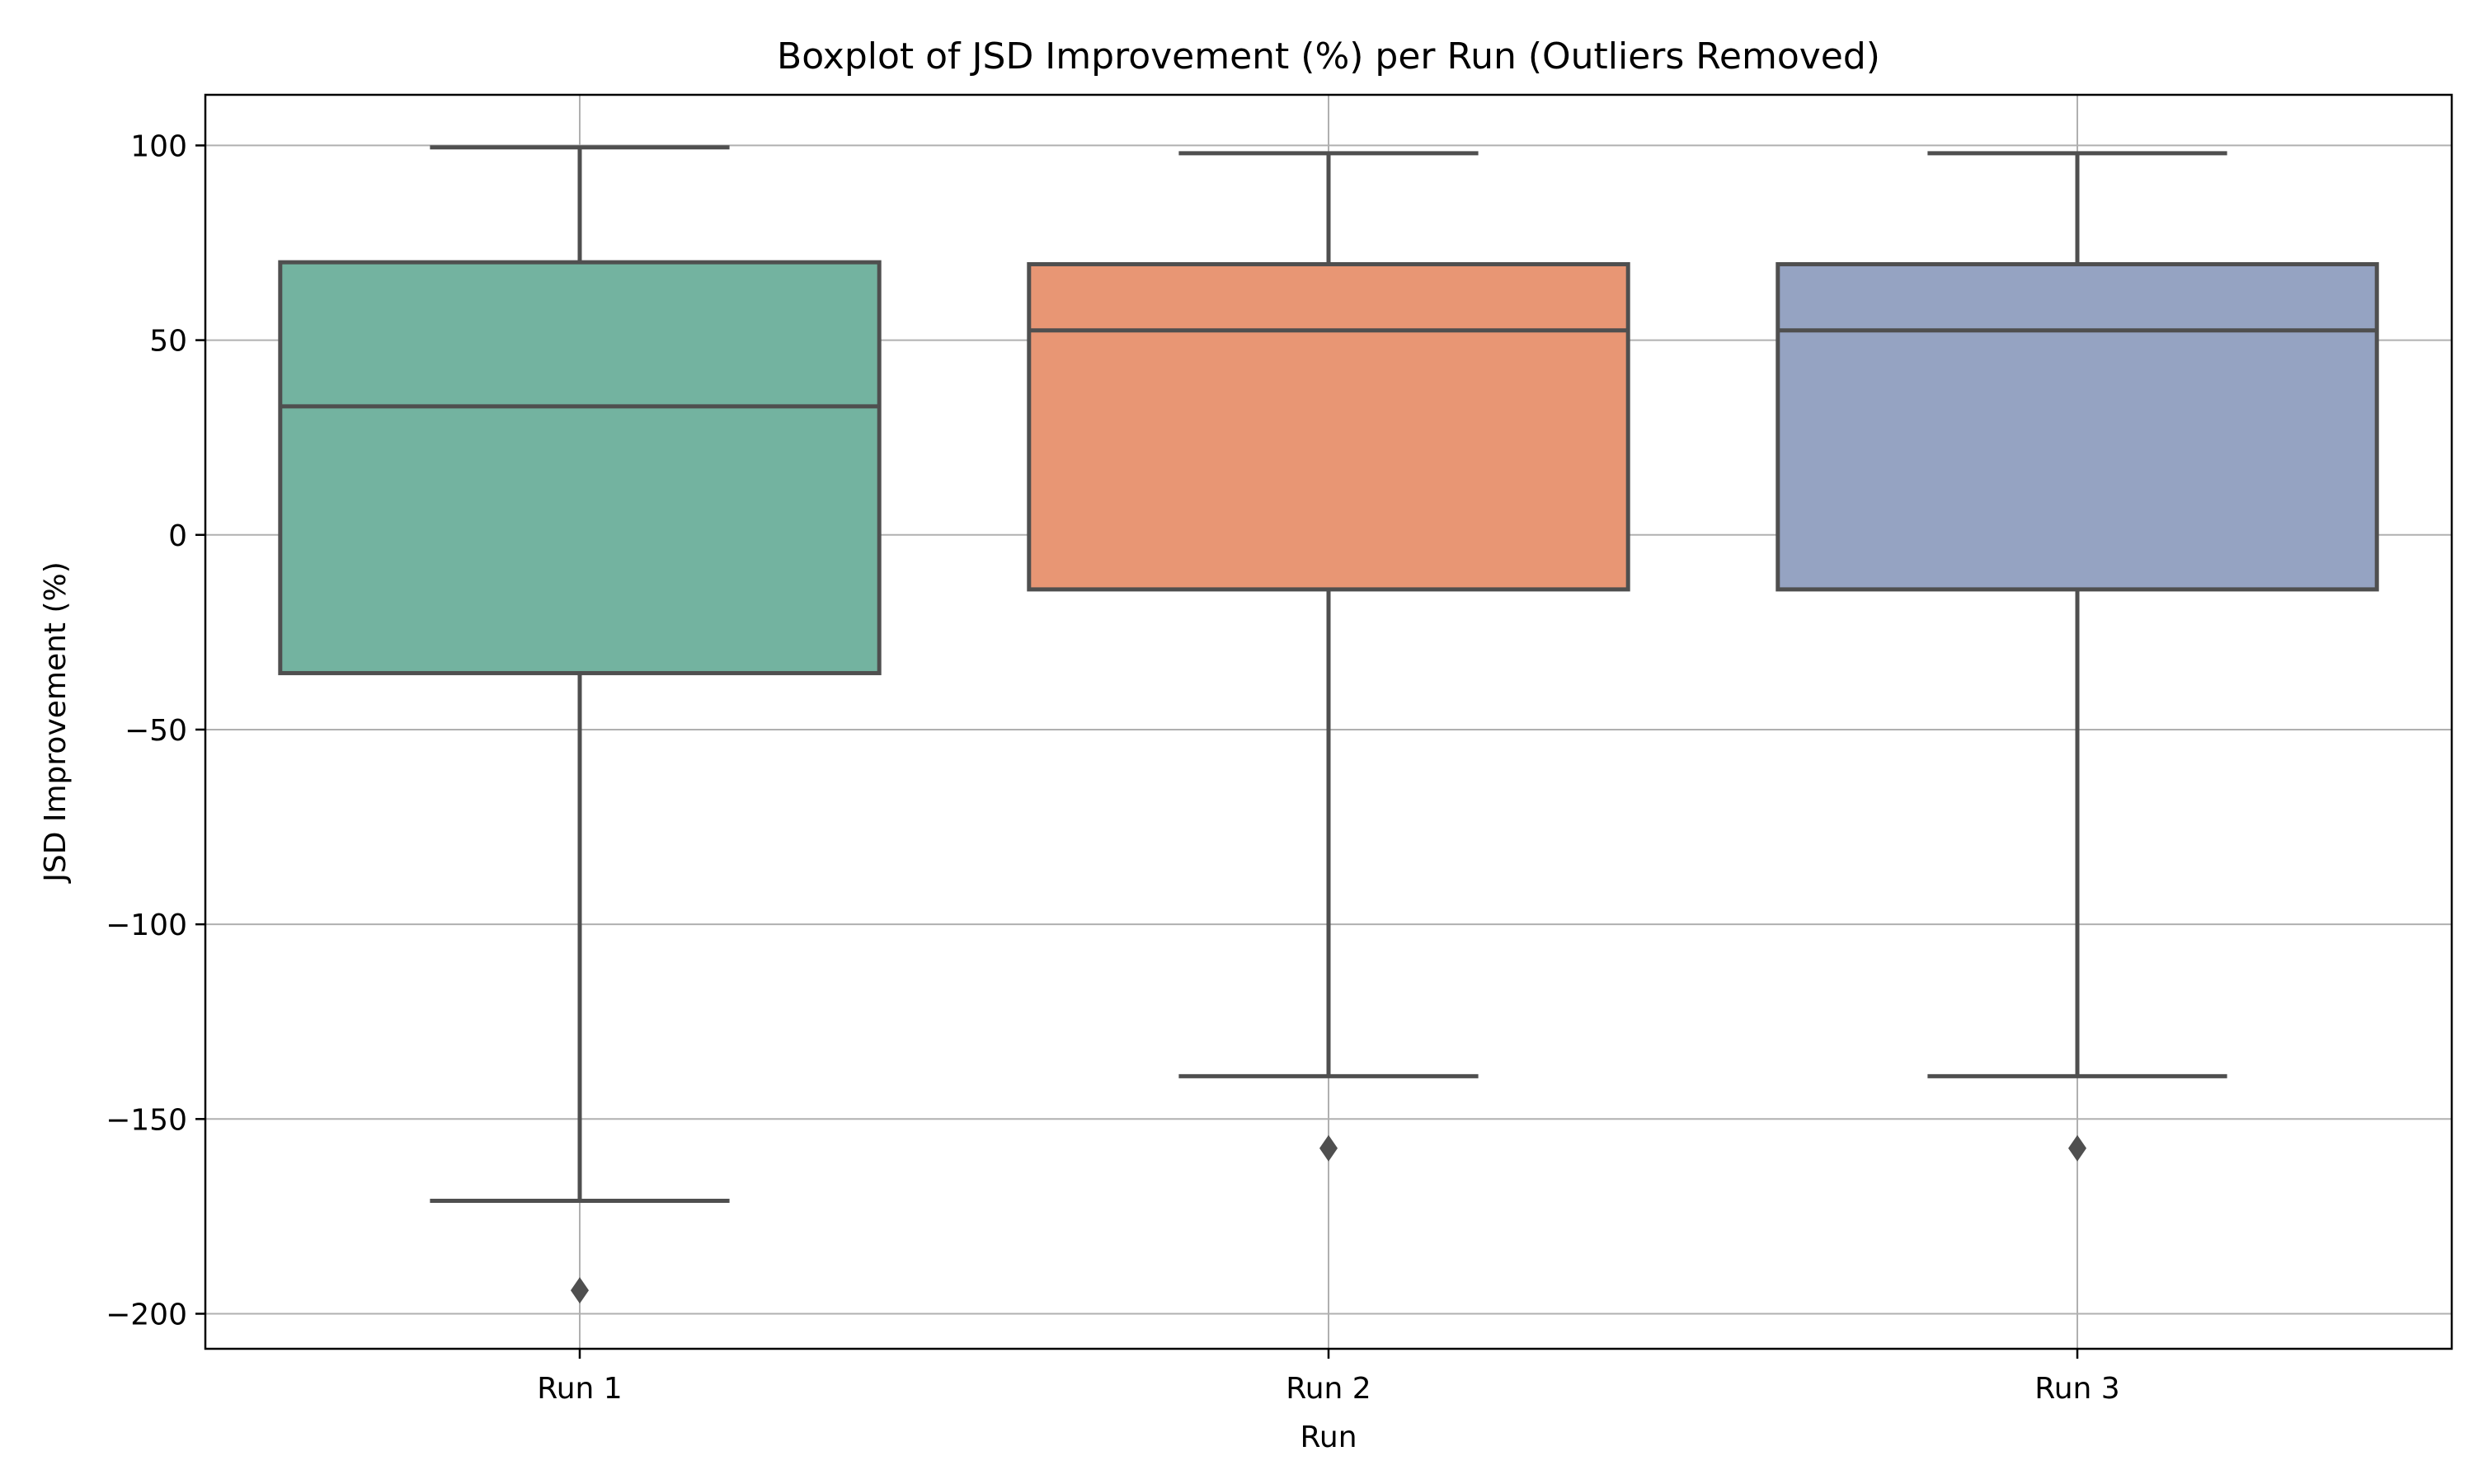  What do you see at coordinates (2076, 1389) in the screenshot?
I see `x-tick-label: Run 3` at bounding box center [2076, 1389].